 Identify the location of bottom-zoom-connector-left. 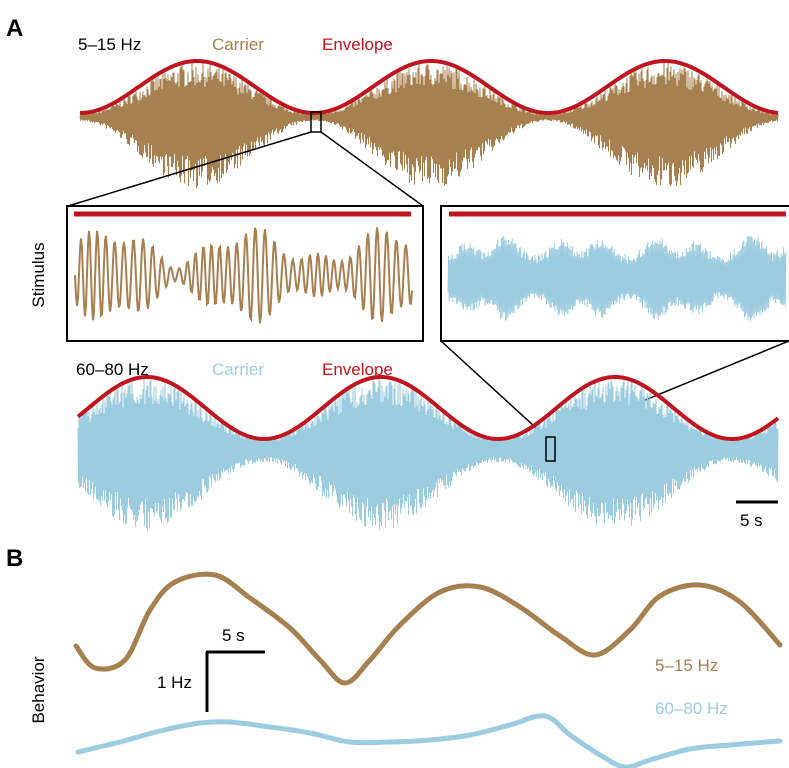
(493, 389).